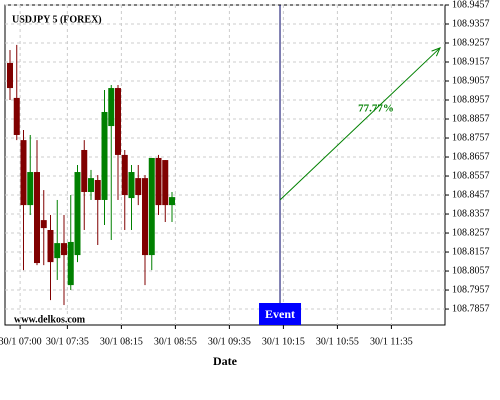  I want to click on arrow-head, so click(436, 52).